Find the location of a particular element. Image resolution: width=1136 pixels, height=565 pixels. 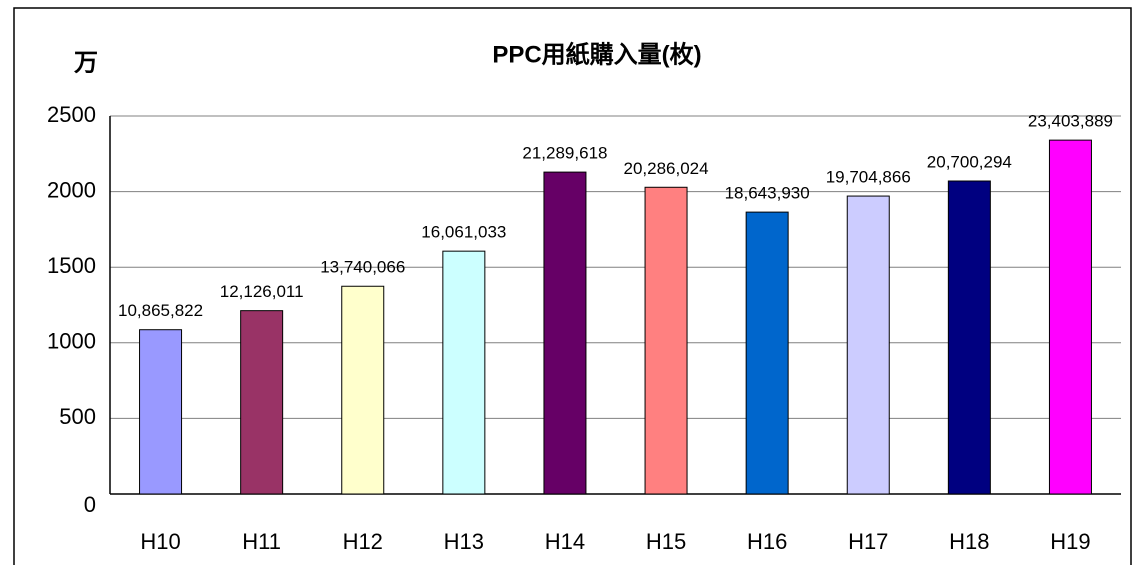

y-tick-label: 0 is located at coordinates (90, 504).